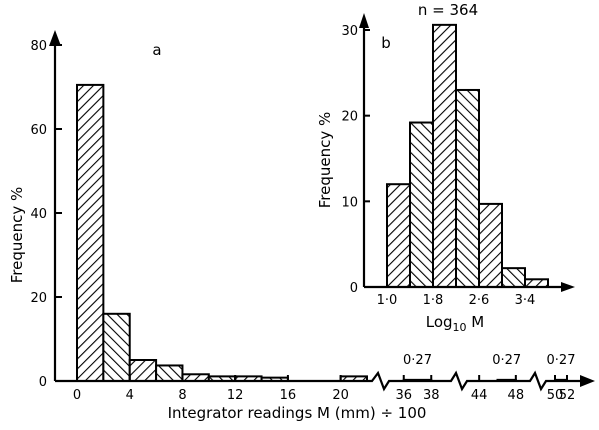 Image resolution: width=599 pixels, height=430 pixels. I want to click on b-y-ticks: 0 10 20 30, so click(355, 160).